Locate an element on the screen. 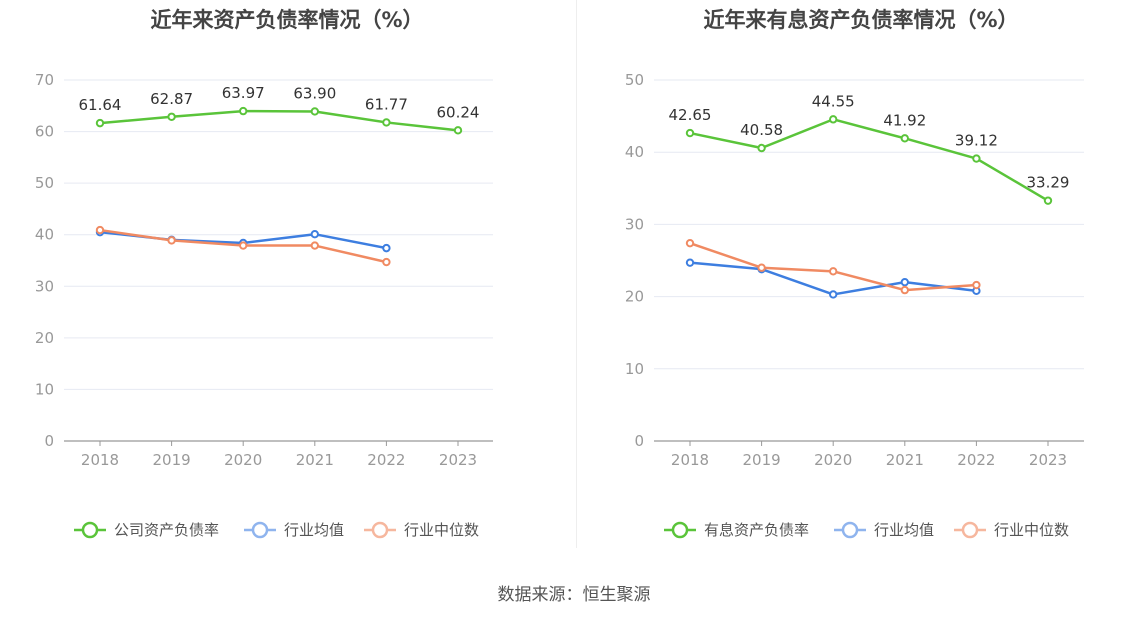 This screenshot has width=1148, height=619. data-label: 40.58 is located at coordinates (761, 130).